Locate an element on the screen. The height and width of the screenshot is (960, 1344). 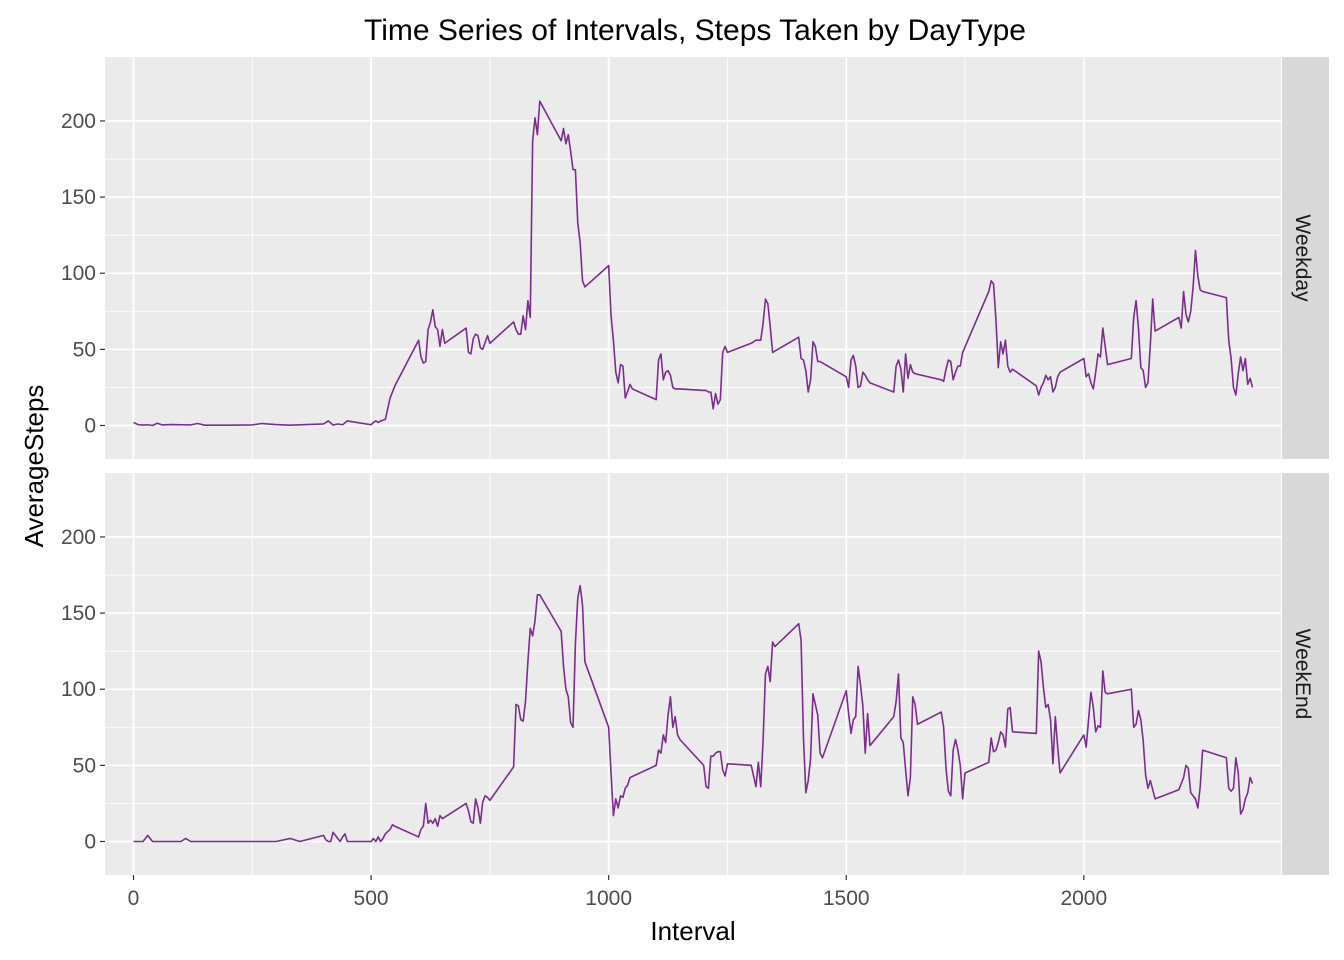
strip-background-weekend is located at coordinates (1305, 674).